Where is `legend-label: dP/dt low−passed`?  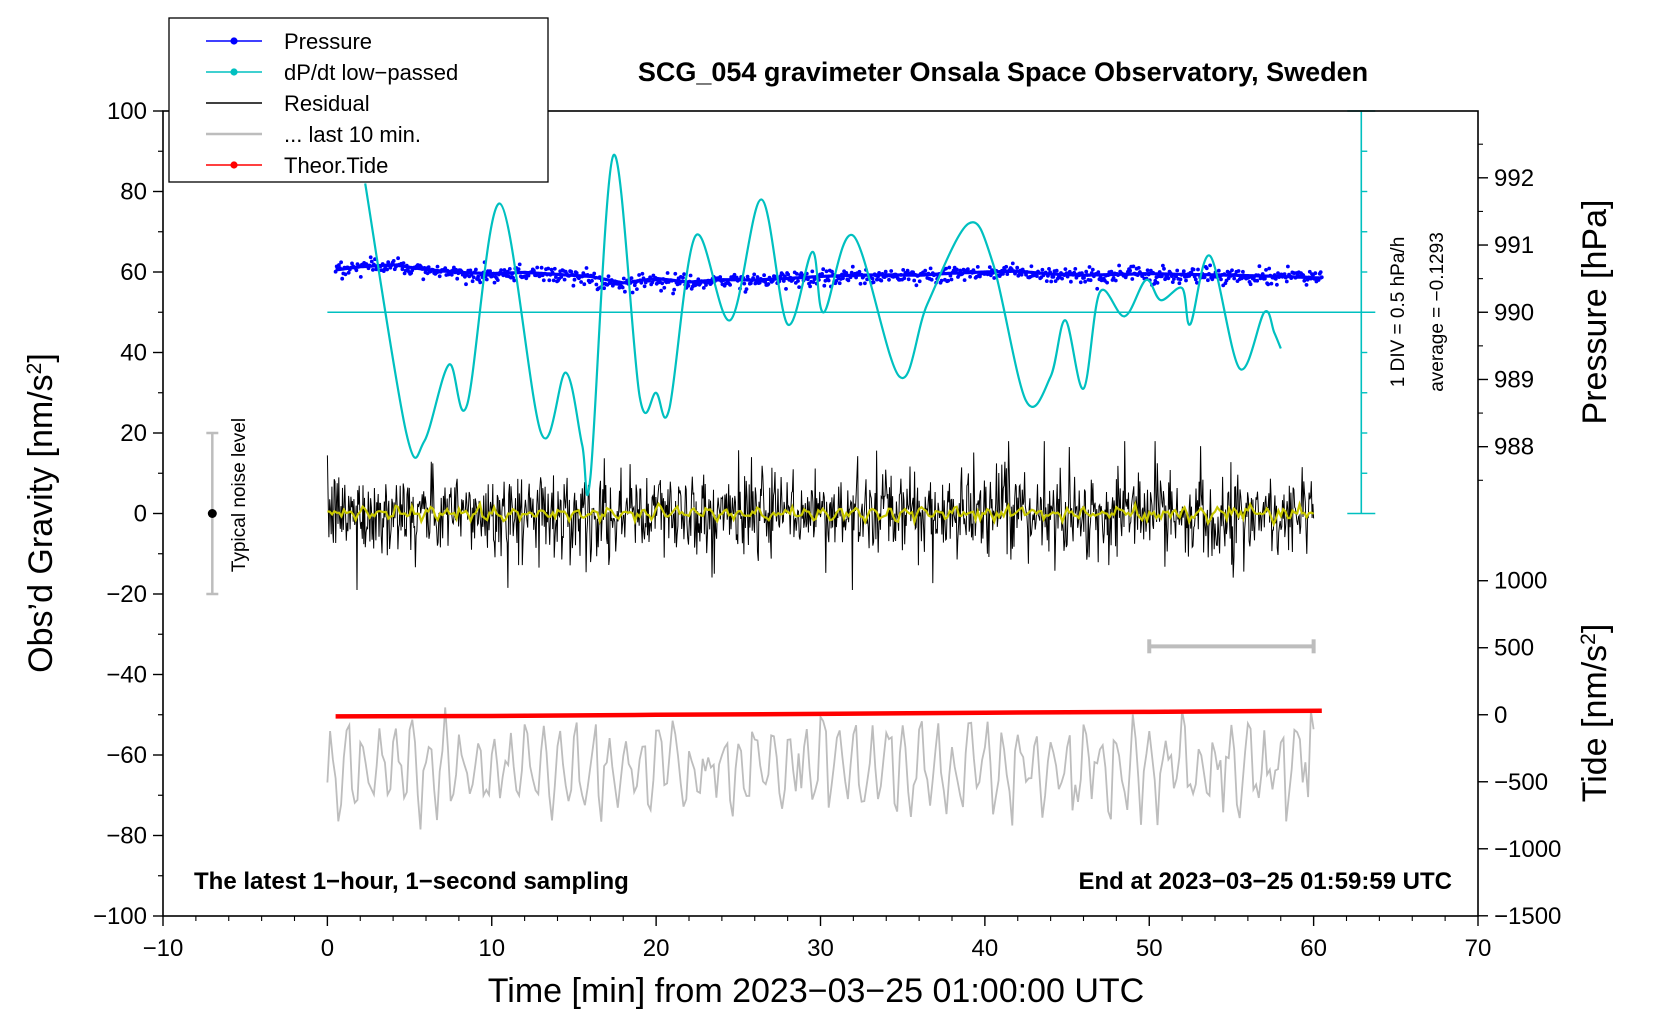 legend-label: dP/dt low−passed is located at coordinates (371, 72).